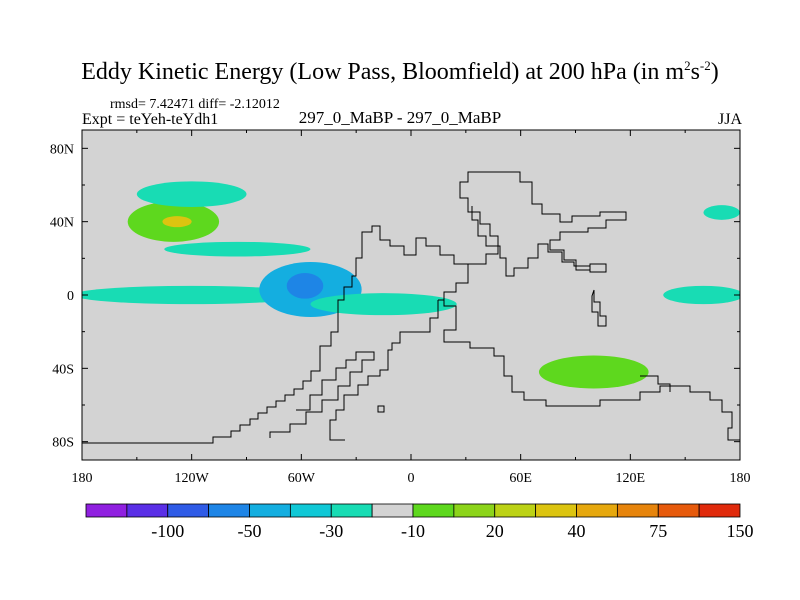 This screenshot has width=800, height=600. Describe the element at coordinates (520, 478) in the screenshot. I see `x-tick-label: 60E` at that location.